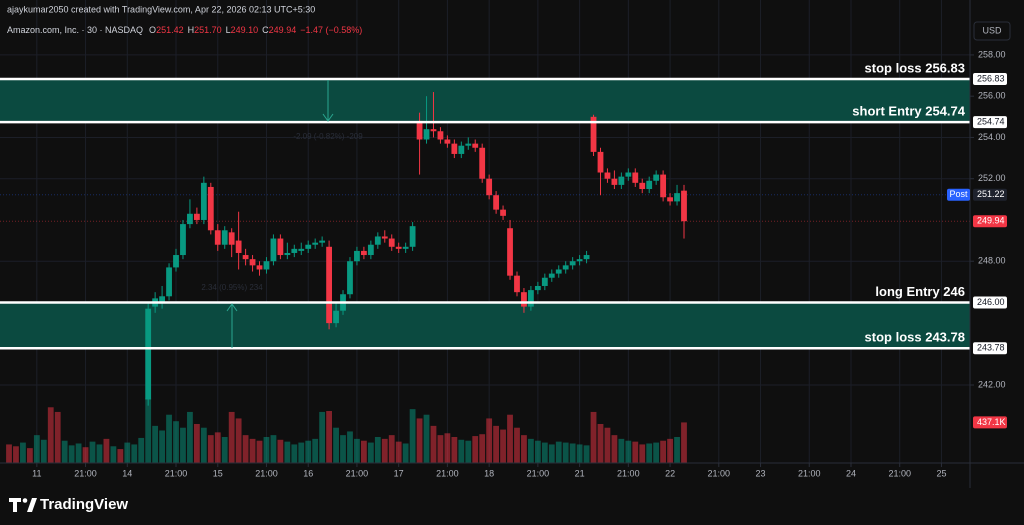 The width and height of the screenshot is (1024, 525). What do you see at coordinates (127, 473) in the screenshot?
I see `x-tick-label: 14` at bounding box center [127, 473].